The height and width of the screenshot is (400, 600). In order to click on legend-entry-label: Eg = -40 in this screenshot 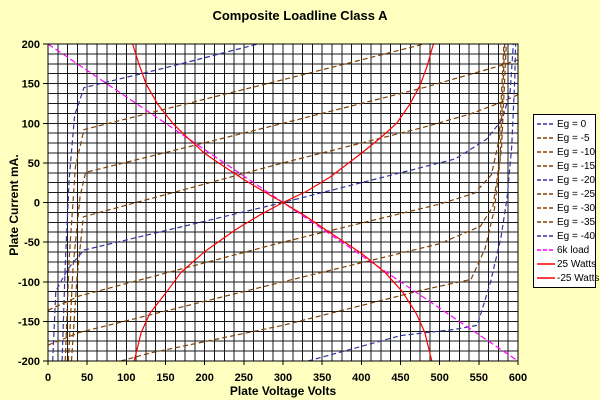, I will do `click(576, 236)`.